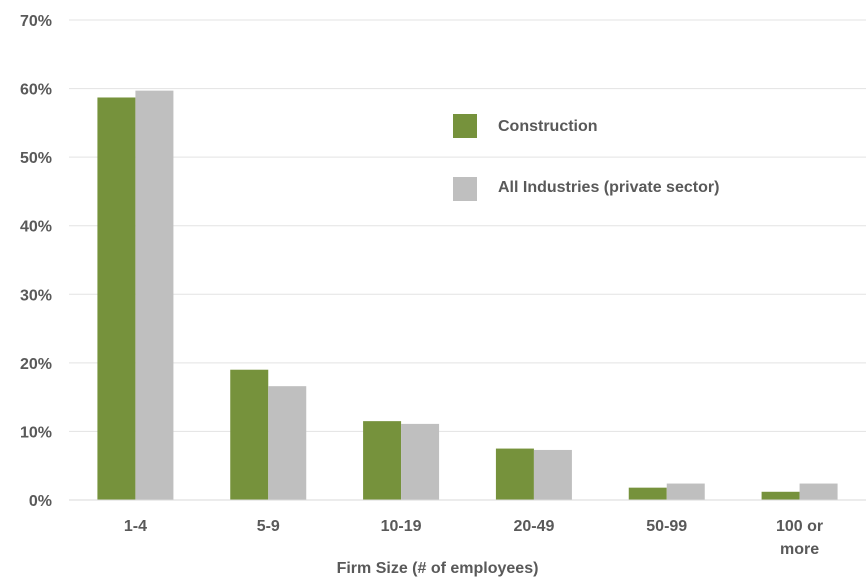  Describe the element at coordinates (799, 538) in the screenshot. I see `x-tick-label: 100 or more` at that location.